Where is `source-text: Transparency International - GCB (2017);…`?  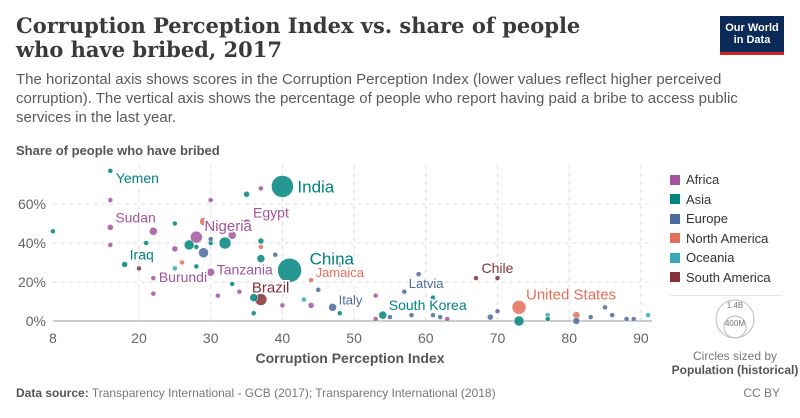 source-text: Transparency International - GCB (2017);… is located at coordinates (293, 393).